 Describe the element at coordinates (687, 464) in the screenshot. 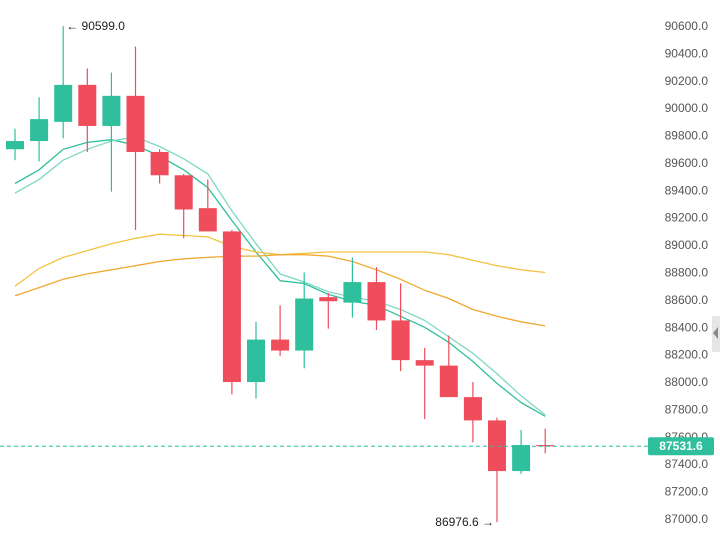

I see `y-tick-label: 87400.0` at that location.